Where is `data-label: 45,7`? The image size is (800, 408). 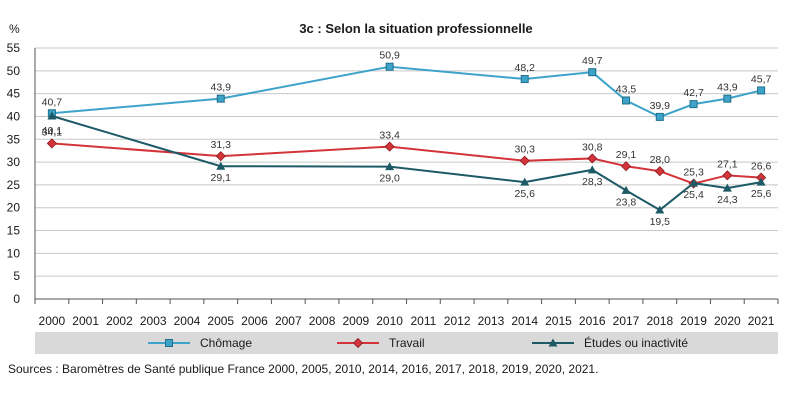 data-label: 45,7 is located at coordinates (761, 79).